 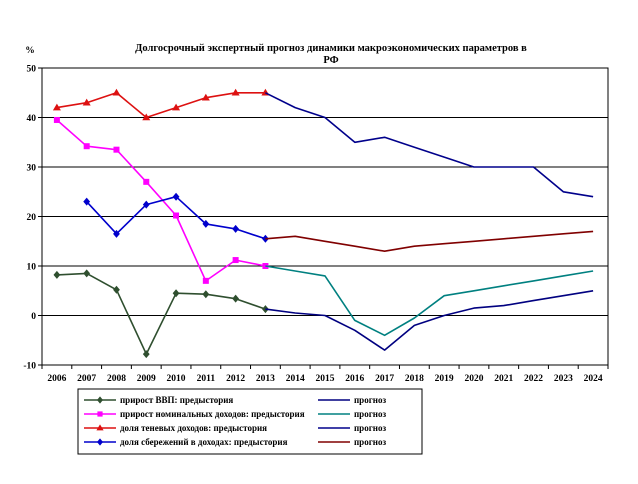 I want to click on legend-label-4: доля теневых доходов: предыстория, so click(x=193, y=428).